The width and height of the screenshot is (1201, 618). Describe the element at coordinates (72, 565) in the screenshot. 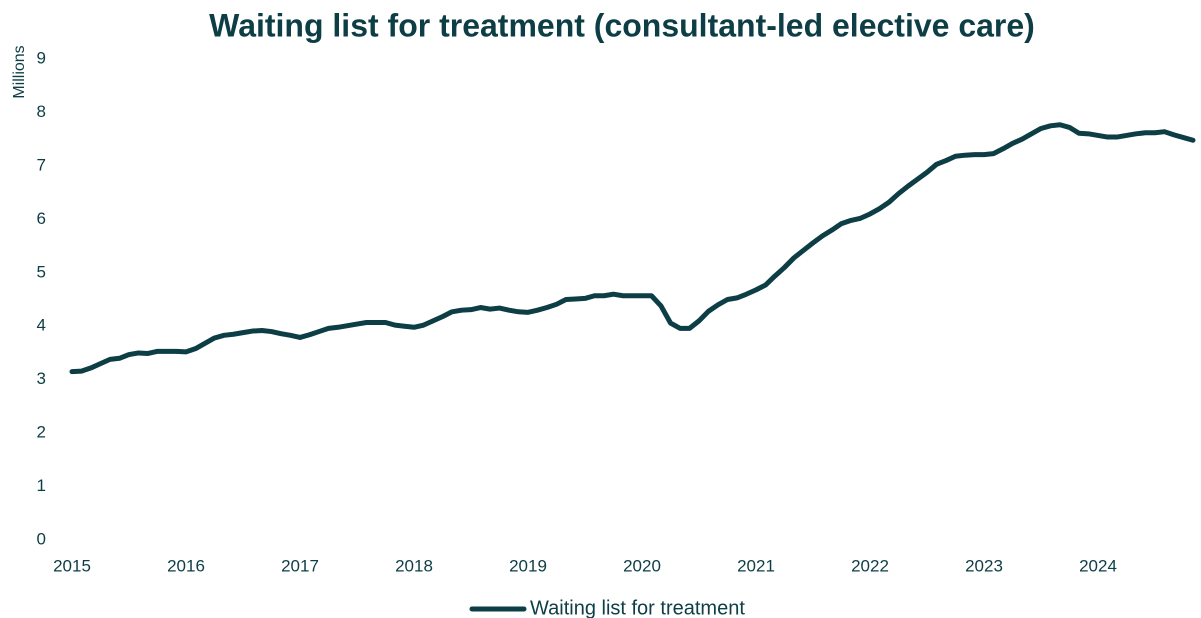

I see `x-tick-label: 2015` at that location.